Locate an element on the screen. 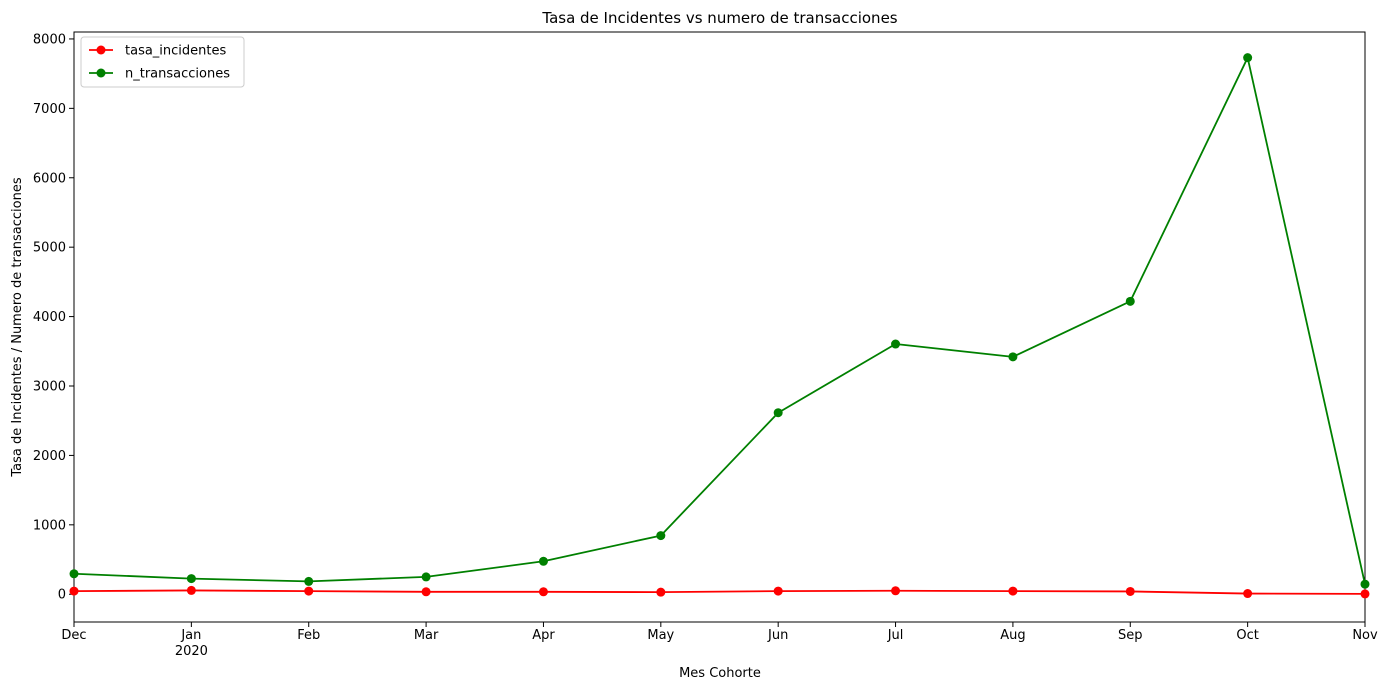  y-tick-label: 0 is located at coordinates (62, 595).